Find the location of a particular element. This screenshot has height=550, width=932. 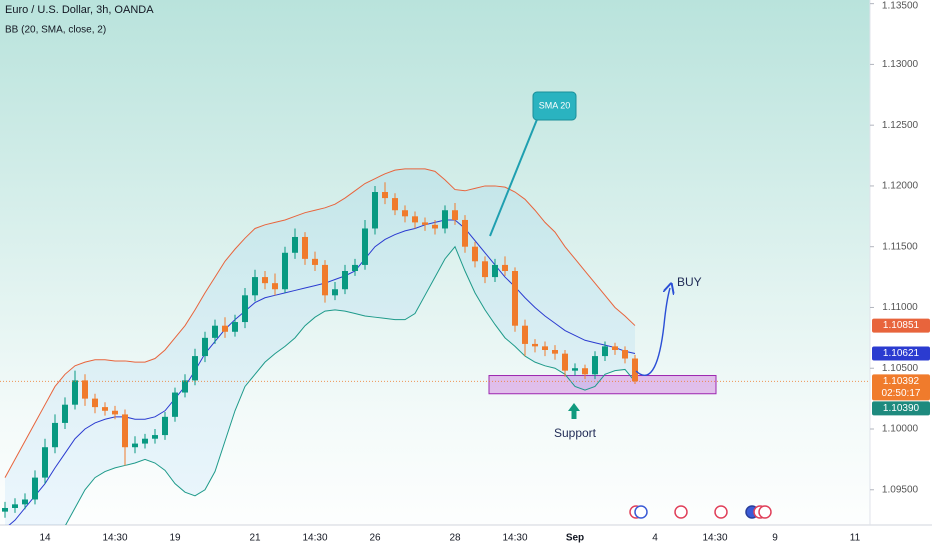

y-tick-label: 1.10000 is located at coordinates (900, 429).